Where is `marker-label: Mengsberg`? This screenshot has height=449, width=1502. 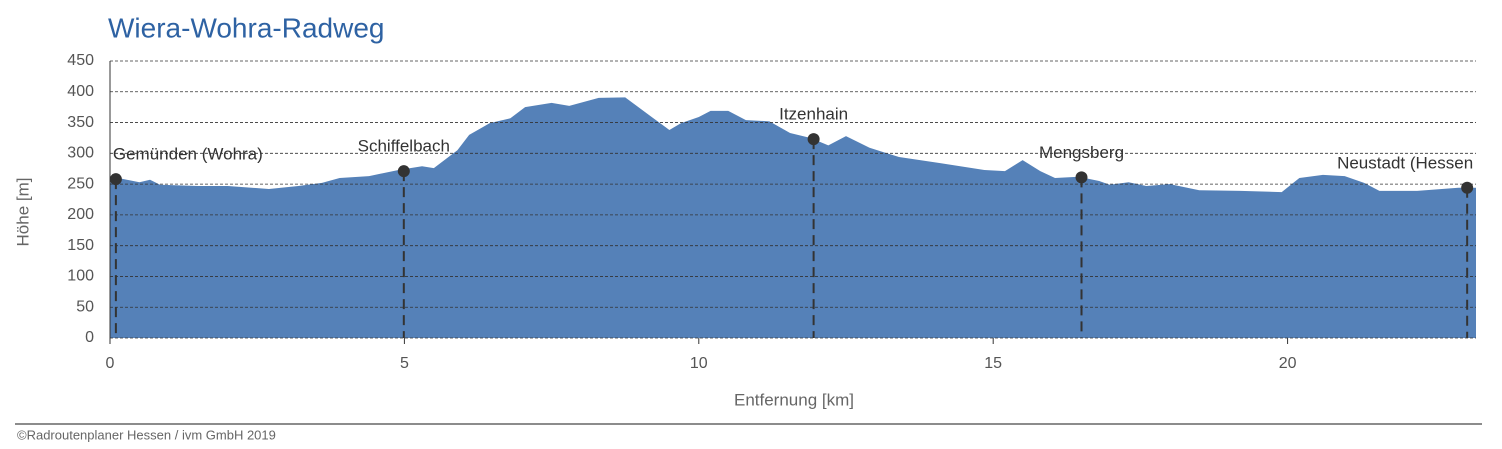
marker-label: Mengsberg is located at coordinates (1081, 152).